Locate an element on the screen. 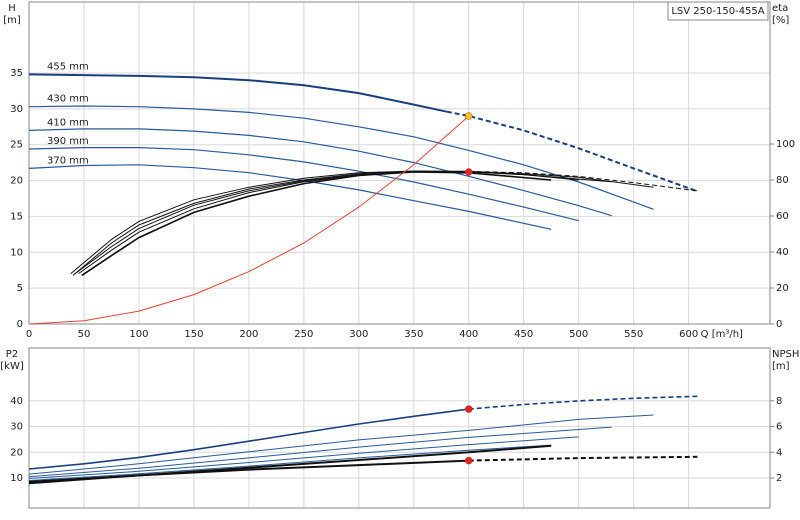  y2-axis-label: NPSH is located at coordinates (785, 354).